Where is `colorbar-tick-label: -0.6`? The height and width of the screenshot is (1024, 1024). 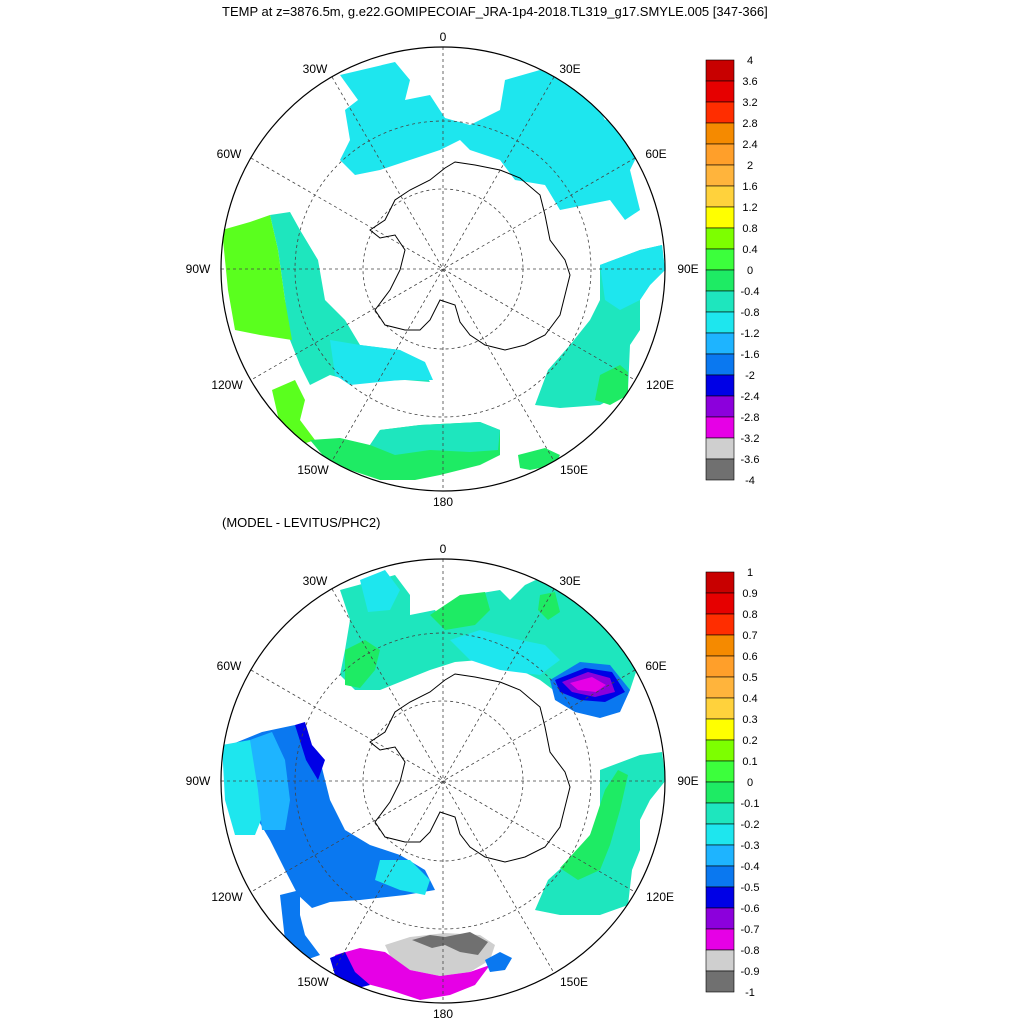
colorbar-tick-label: -0.6 is located at coordinates (750, 909).